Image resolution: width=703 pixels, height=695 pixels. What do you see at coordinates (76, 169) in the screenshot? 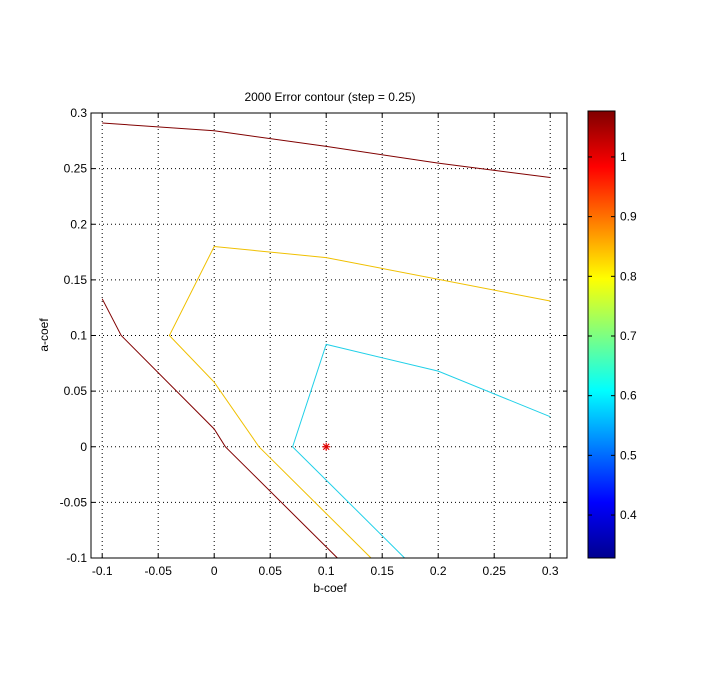
I see `y-tick-label: 0.25` at bounding box center [76, 169].